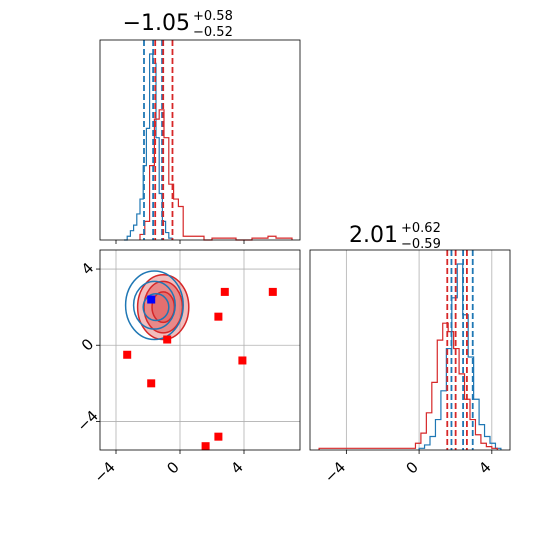 Image resolution: width=550 pixels, height=550 pixels. Describe the element at coordinates (87, 268) in the screenshot. I see `y-tick-label: 4` at that location.